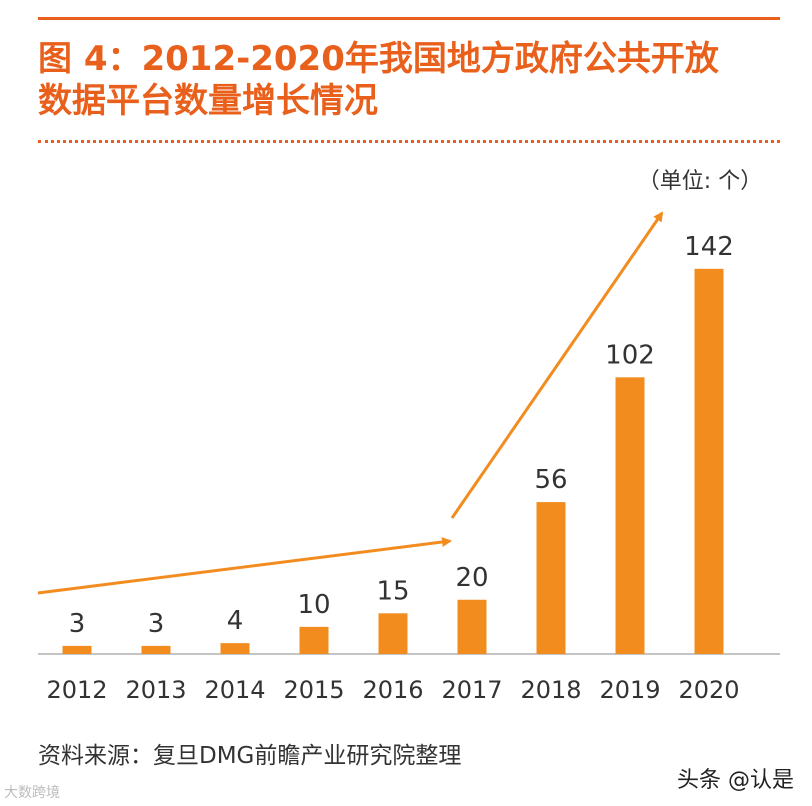 This screenshot has height=806, width=812. Describe the element at coordinates (392, 690) in the screenshot. I see `x-tick-2016: 2016` at that location.